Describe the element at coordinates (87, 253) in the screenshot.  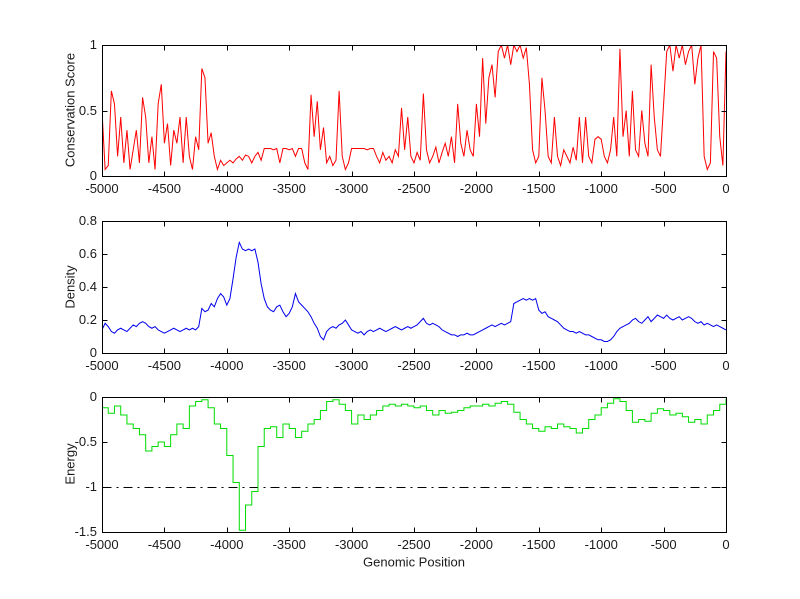
I see `y-tick-label: 0.6` at that location.